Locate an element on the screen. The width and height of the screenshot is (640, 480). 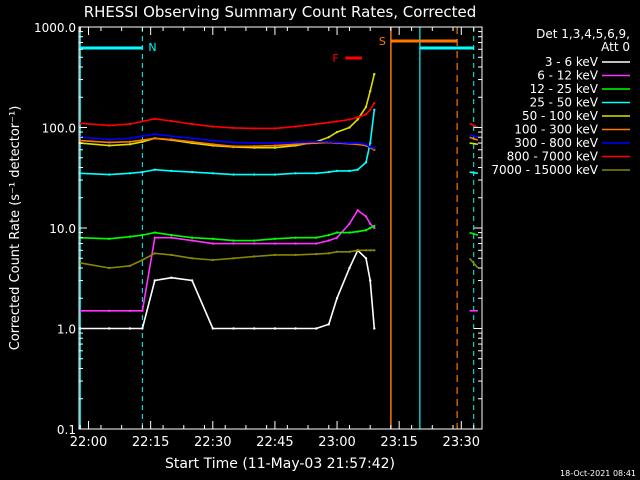
x-tick-label: 23:30 is located at coordinates (461, 442).